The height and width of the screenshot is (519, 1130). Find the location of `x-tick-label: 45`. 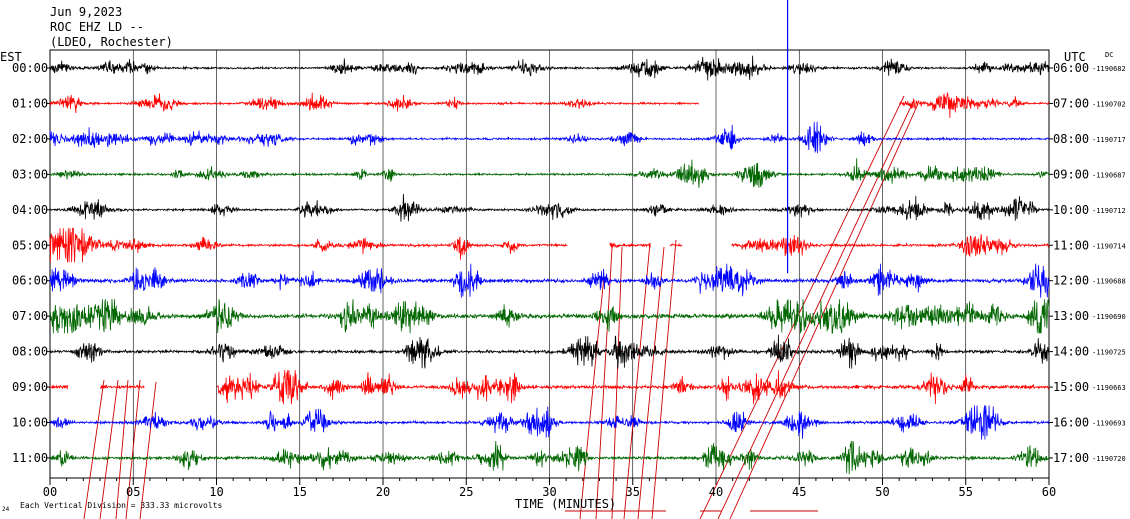

x-tick-label: 45 is located at coordinates (799, 492).